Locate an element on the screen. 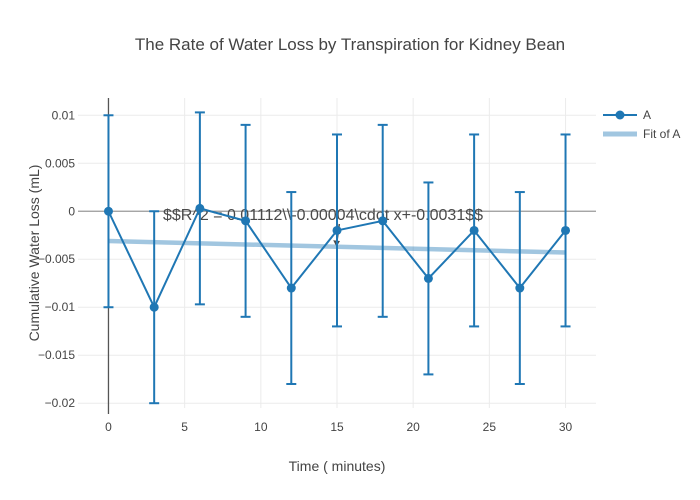 The height and width of the screenshot is (500, 700). x-axis-title: Time ( minutes) is located at coordinates (337, 466).